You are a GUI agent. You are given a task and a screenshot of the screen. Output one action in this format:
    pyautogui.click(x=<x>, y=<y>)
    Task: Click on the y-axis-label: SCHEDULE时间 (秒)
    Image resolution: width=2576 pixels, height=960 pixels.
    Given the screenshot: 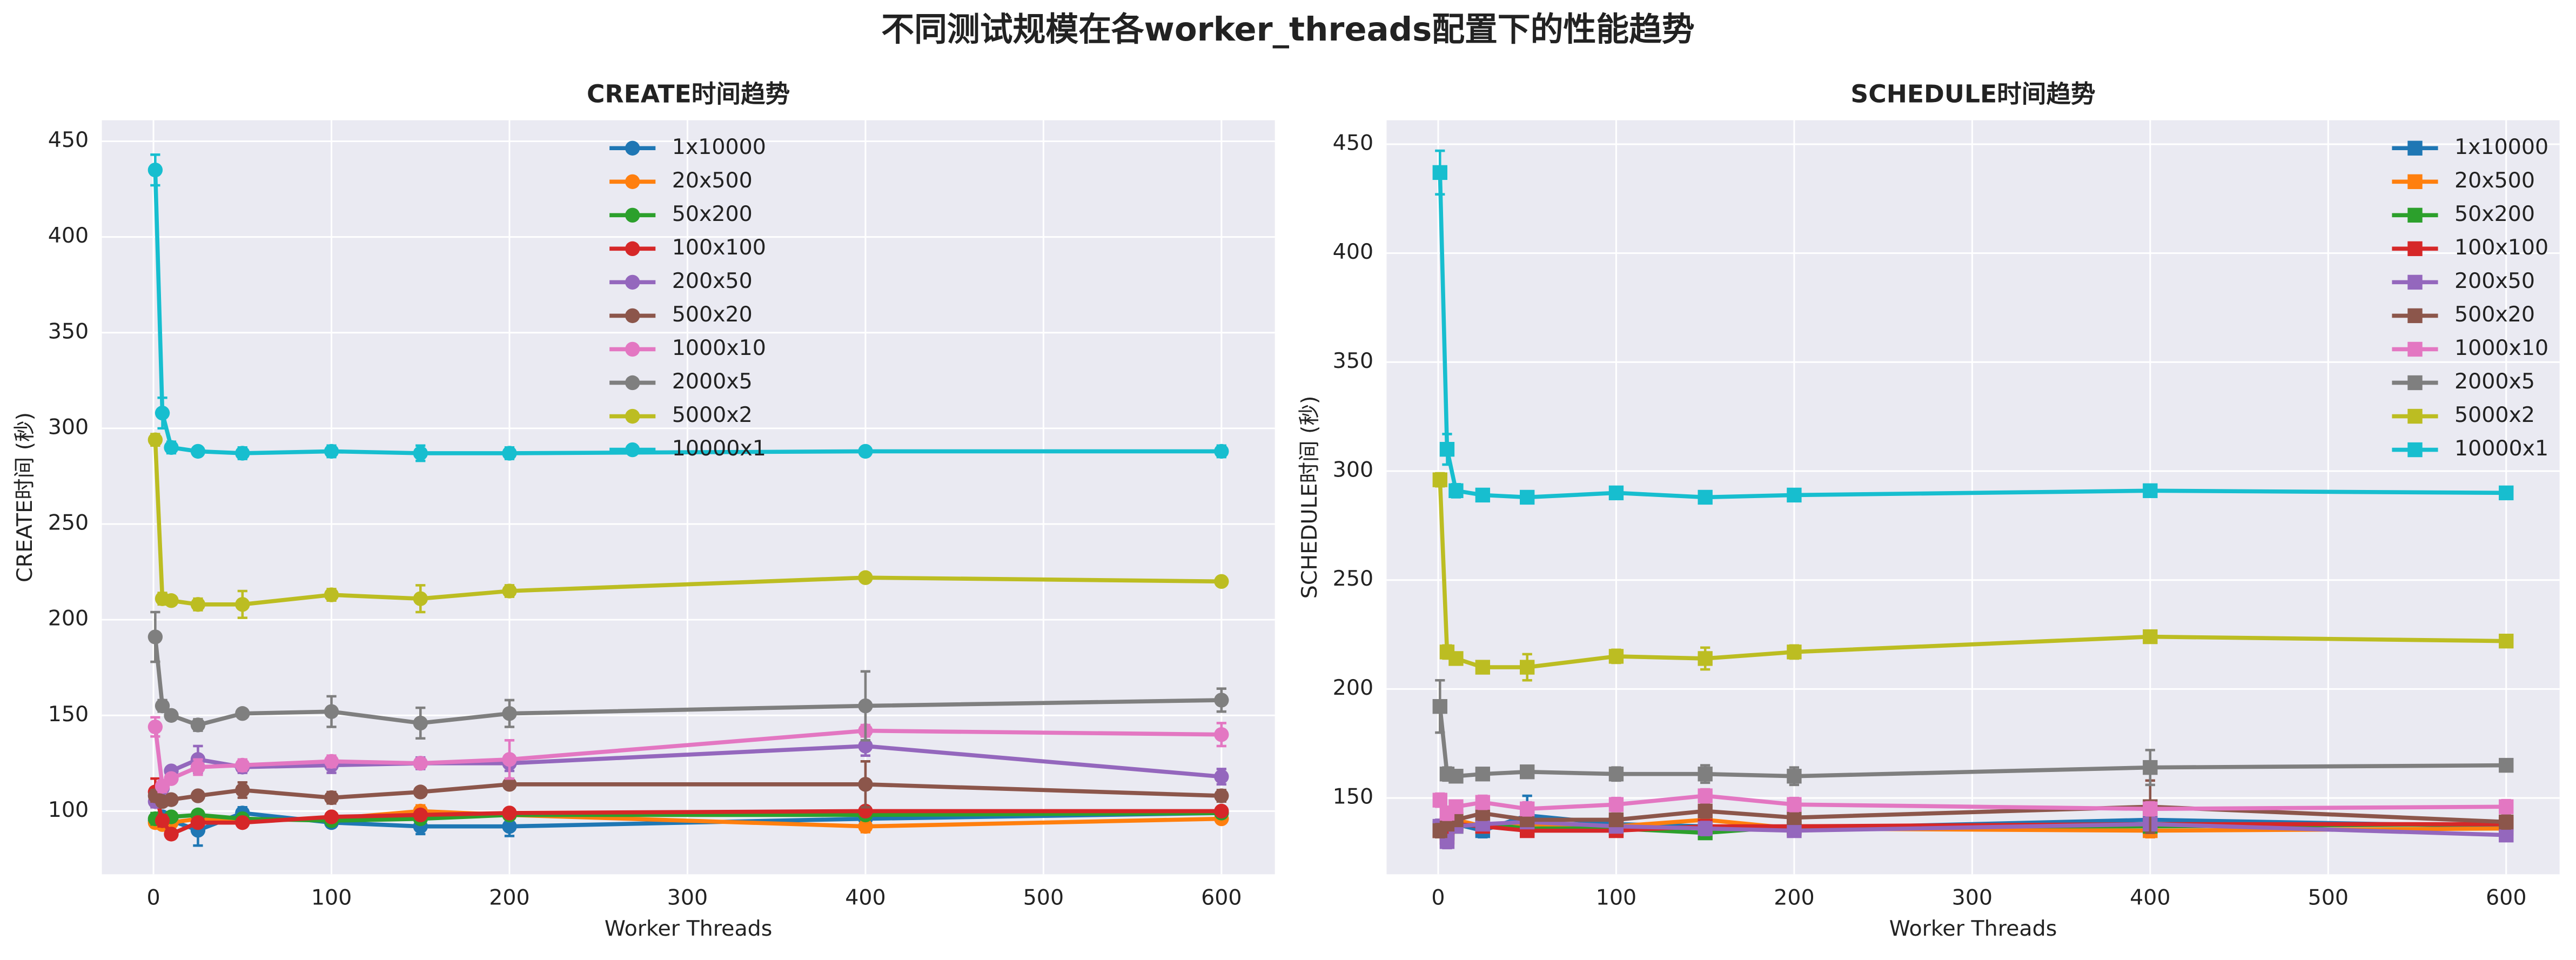 What is the action you would take?
    pyautogui.click(x=1309, y=497)
    